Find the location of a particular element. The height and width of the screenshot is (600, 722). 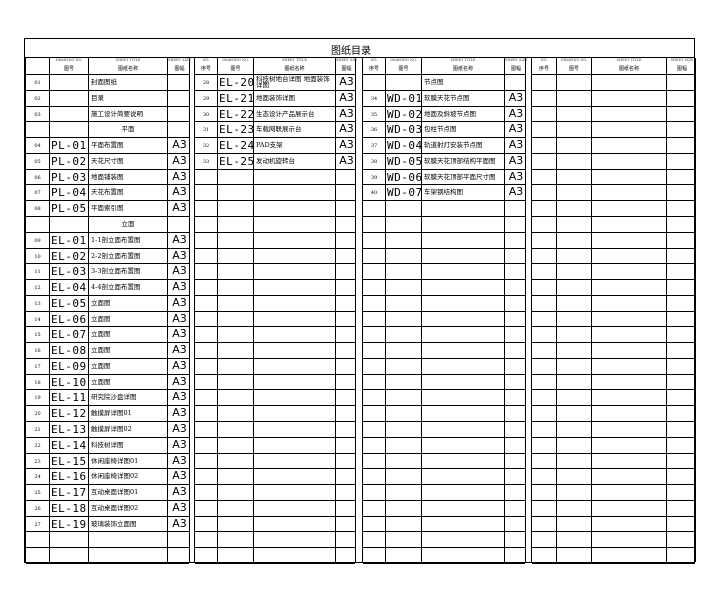

title-row: 图纸目录 is located at coordinates (359, 48).